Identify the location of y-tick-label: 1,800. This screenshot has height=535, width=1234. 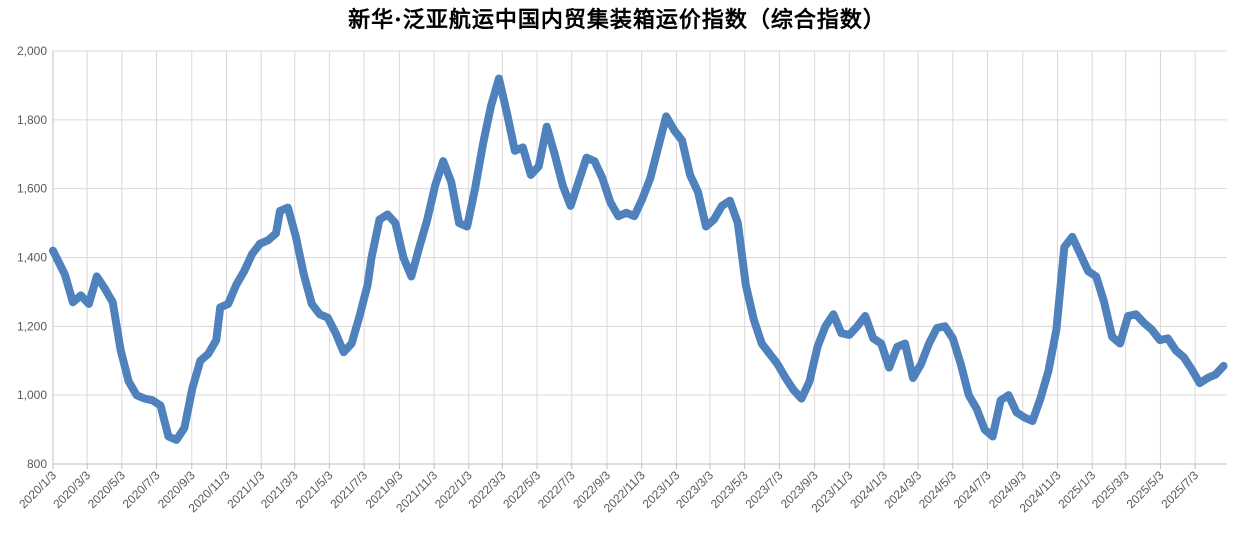
(32, 120).